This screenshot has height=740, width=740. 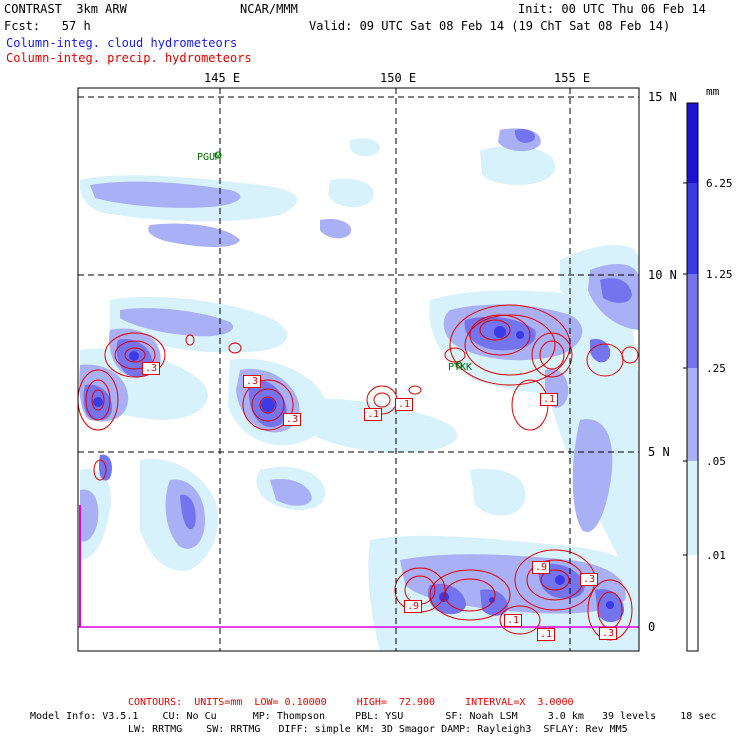 What do you see at coordinates (719, 183) in the screenshot?
I see `colorbar-label-6.25: 6.25` at bounding box center [719, 183].